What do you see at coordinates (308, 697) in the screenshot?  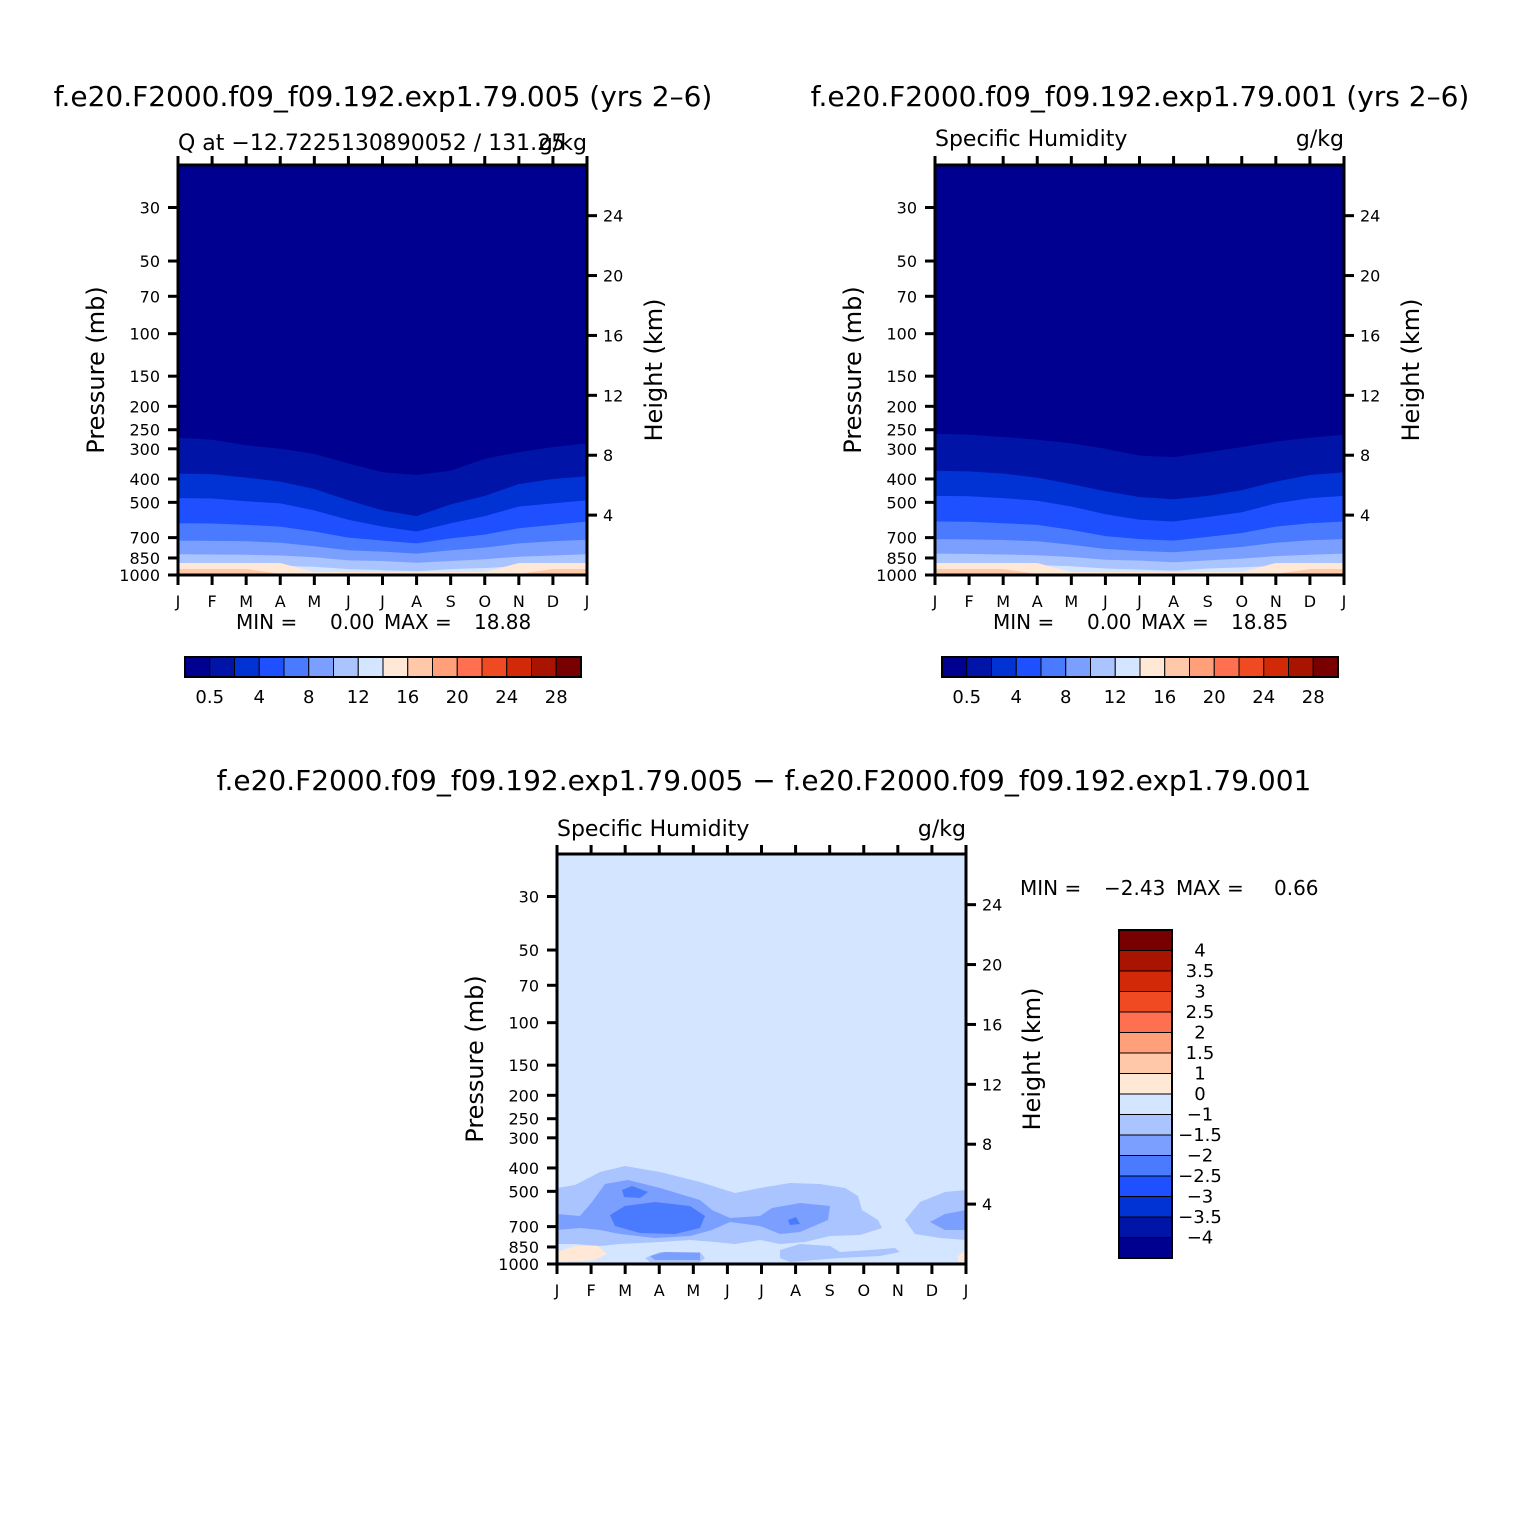 I see `colorbar-label: 8` at bounding box center [308, 697].